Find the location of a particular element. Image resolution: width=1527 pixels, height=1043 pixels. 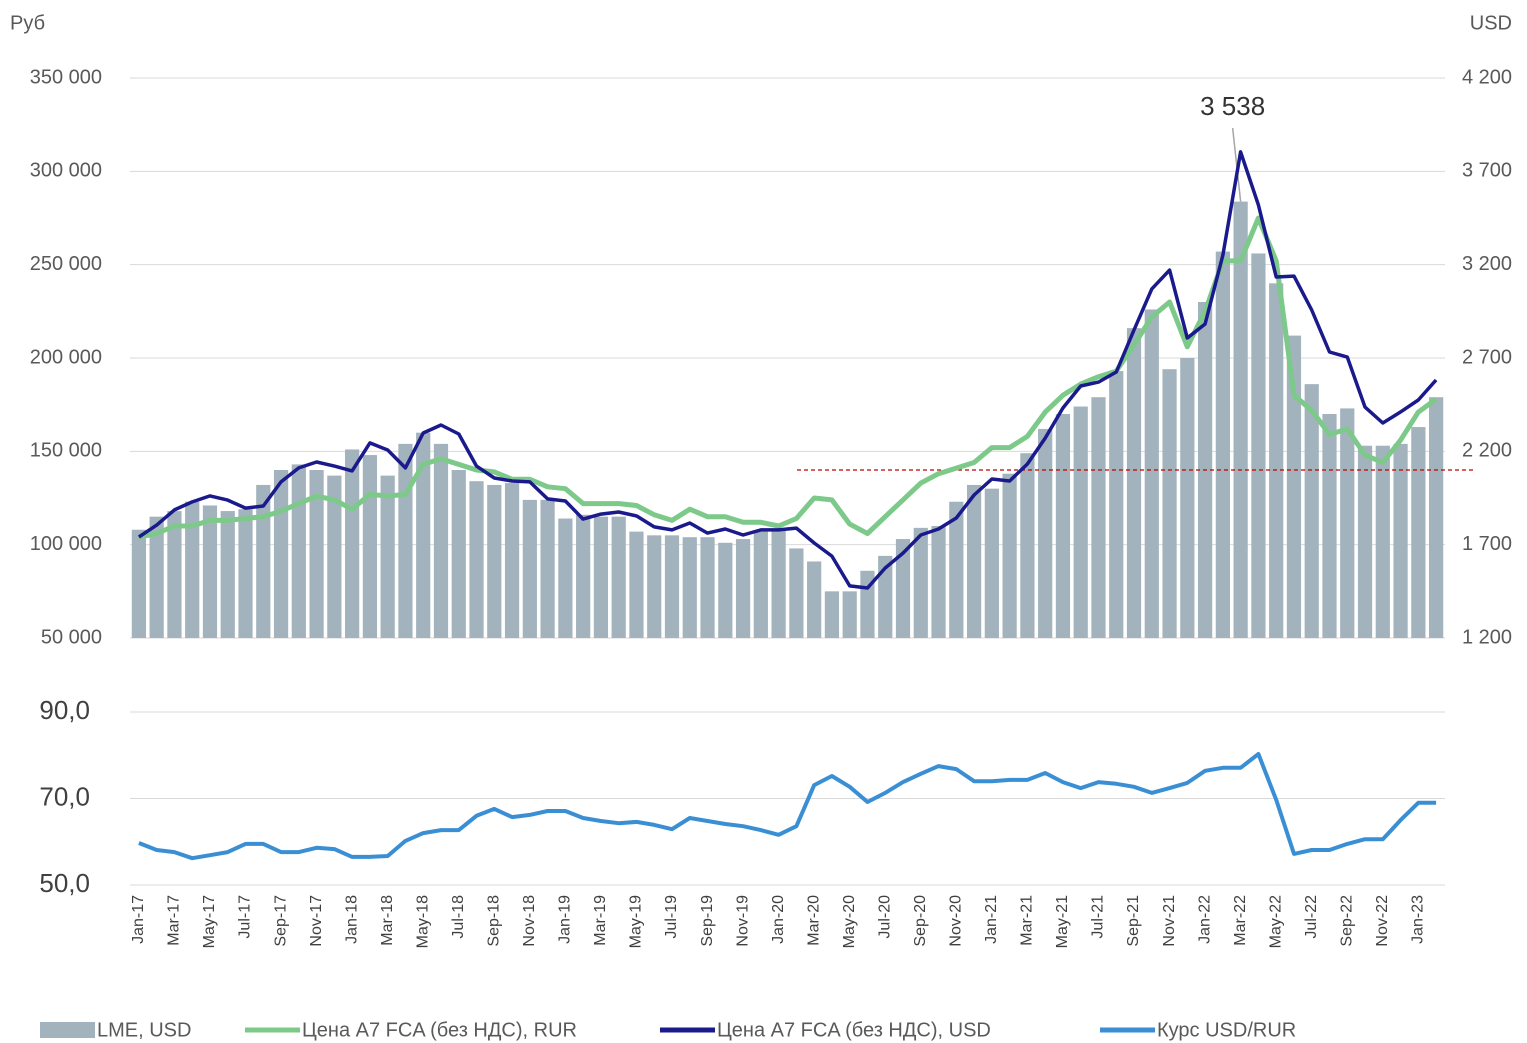

x-tick-label: Nov-18 is located at coordinates (529, 921).